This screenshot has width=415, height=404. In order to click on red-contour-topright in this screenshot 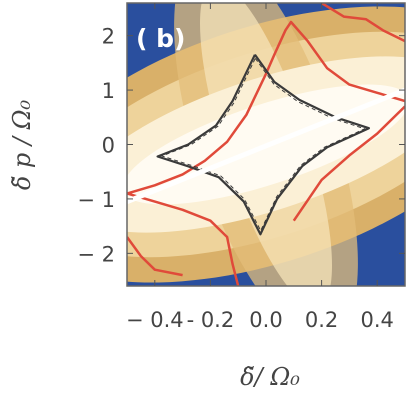, I will do `click(362, 23)`.